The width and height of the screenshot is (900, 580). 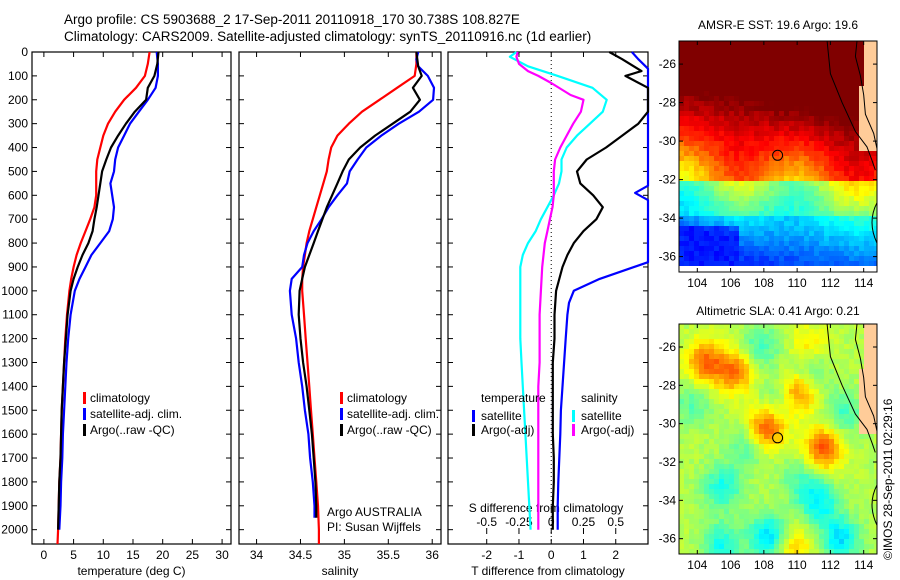 I want to click on legend-swatch, so click(x=84, y=398).